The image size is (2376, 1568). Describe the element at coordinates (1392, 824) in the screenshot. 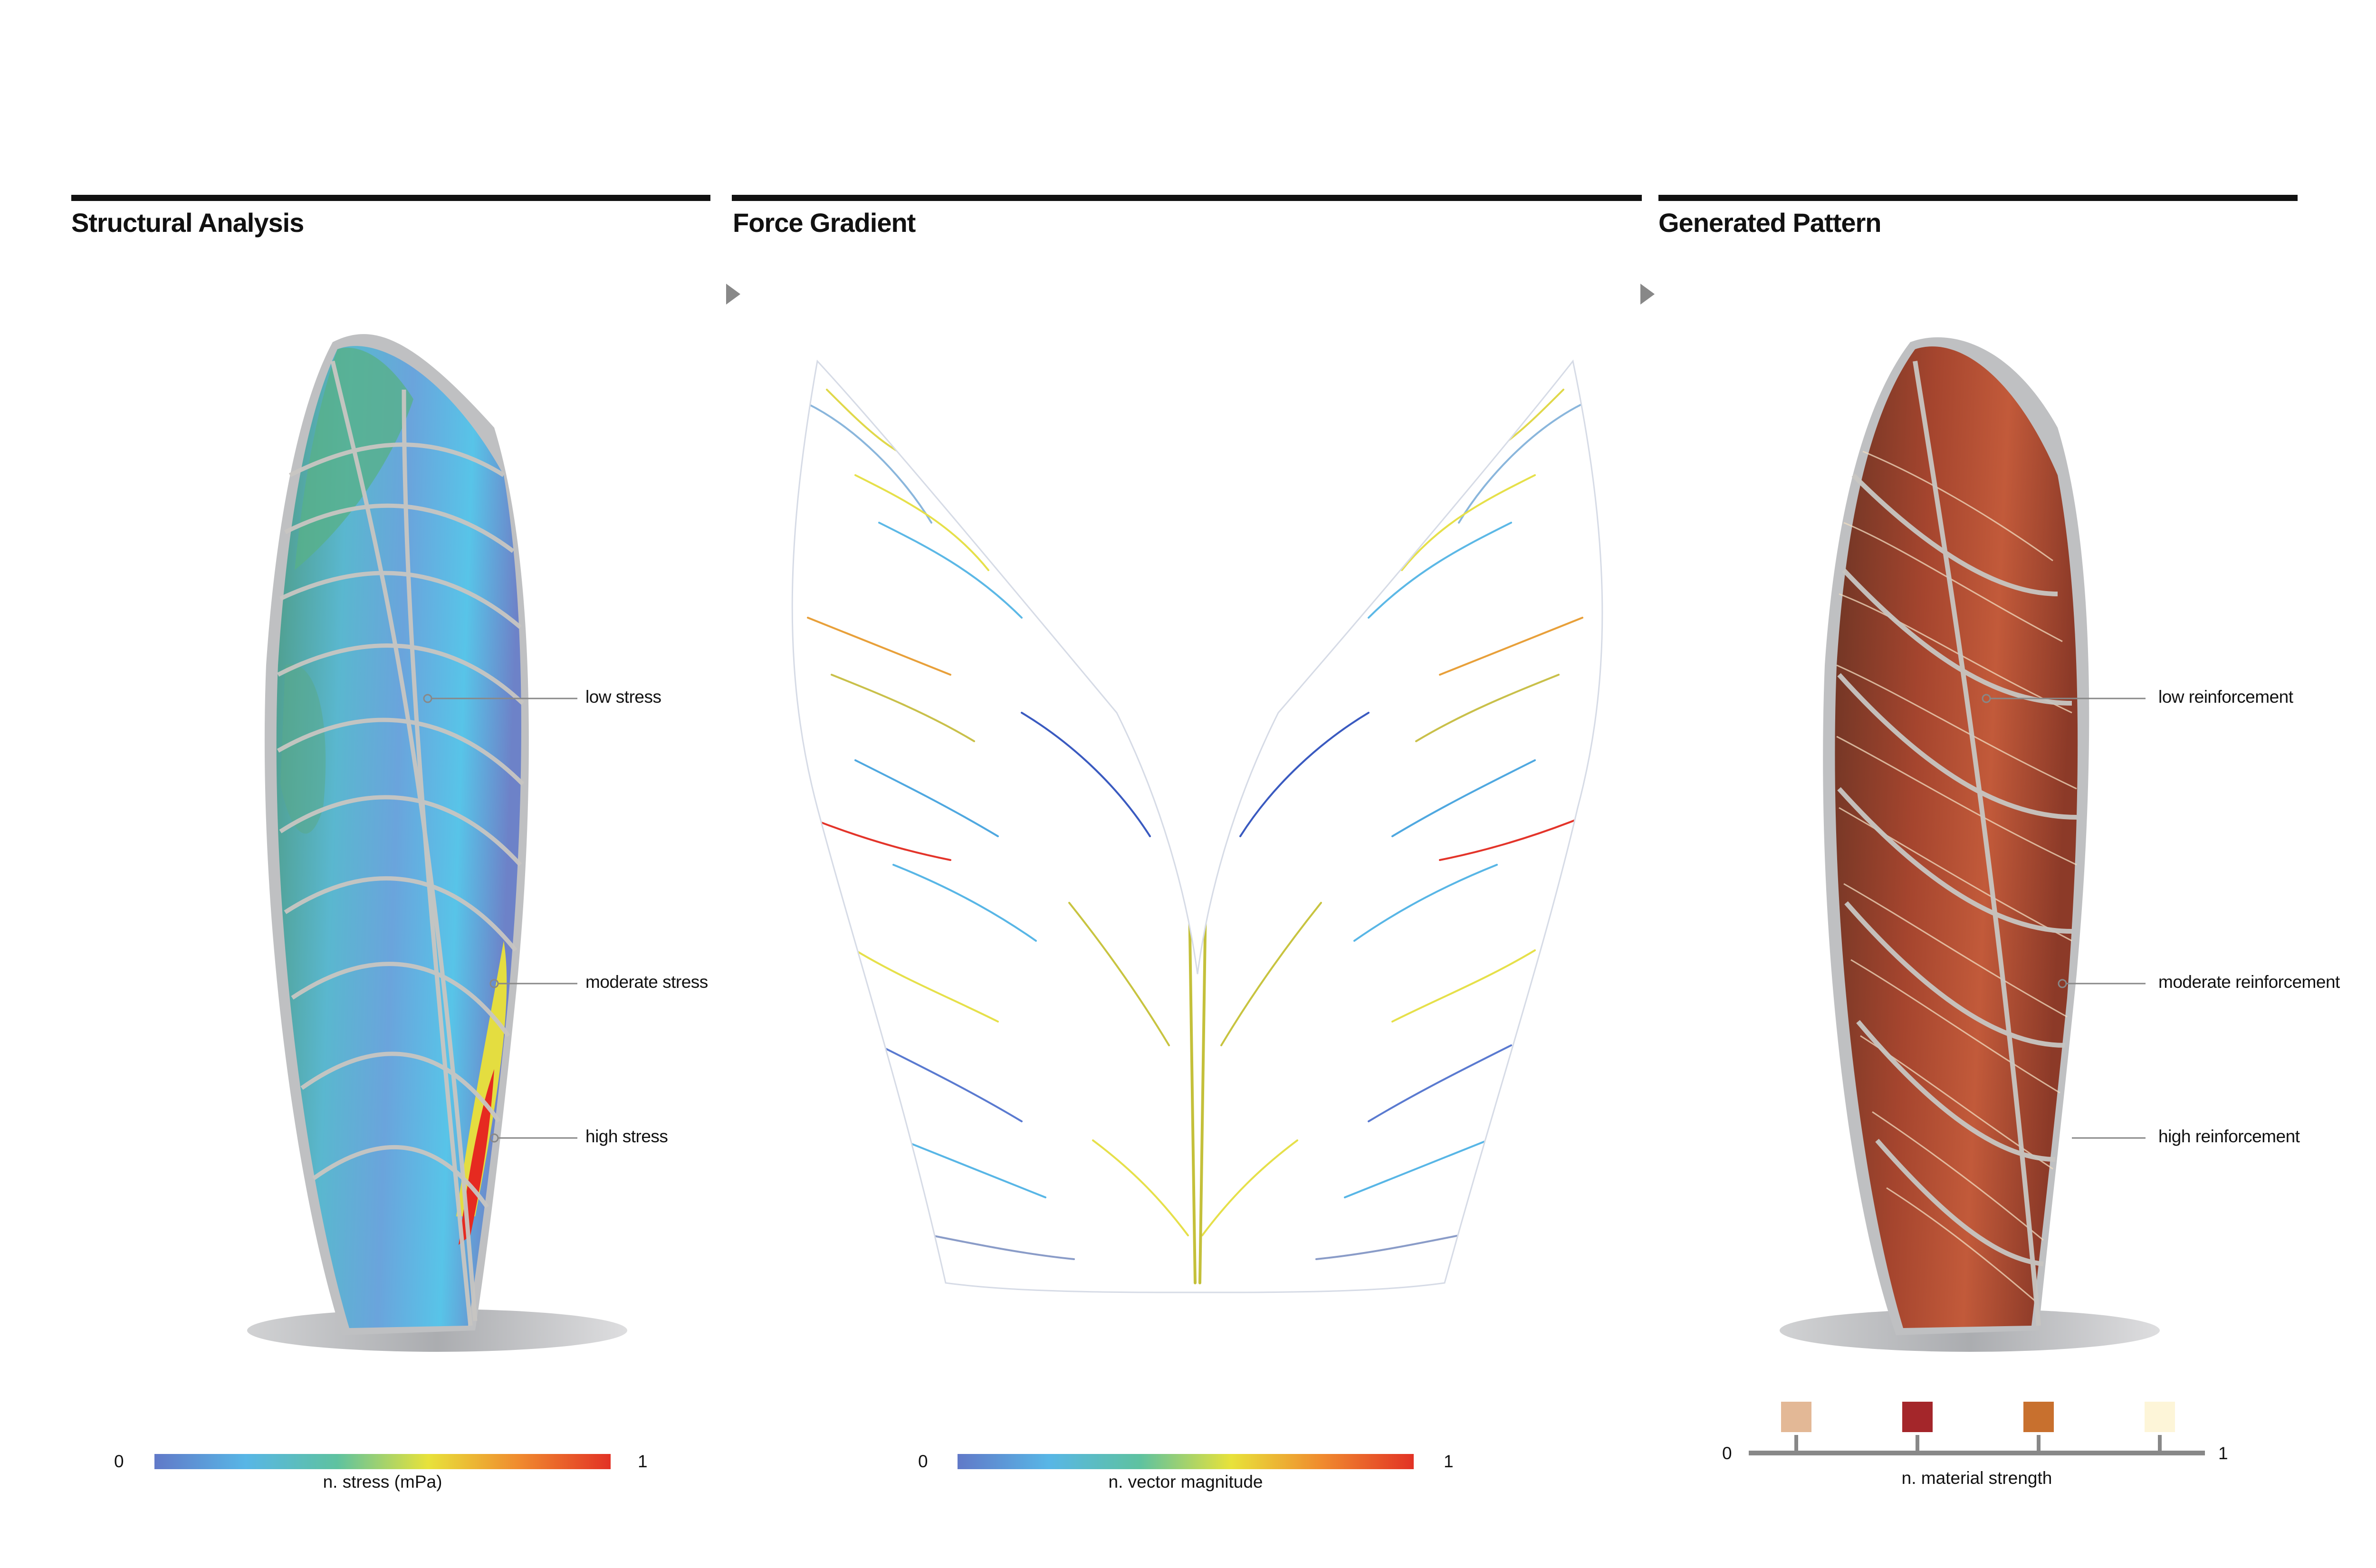

I see `streamlines-right` at that location.